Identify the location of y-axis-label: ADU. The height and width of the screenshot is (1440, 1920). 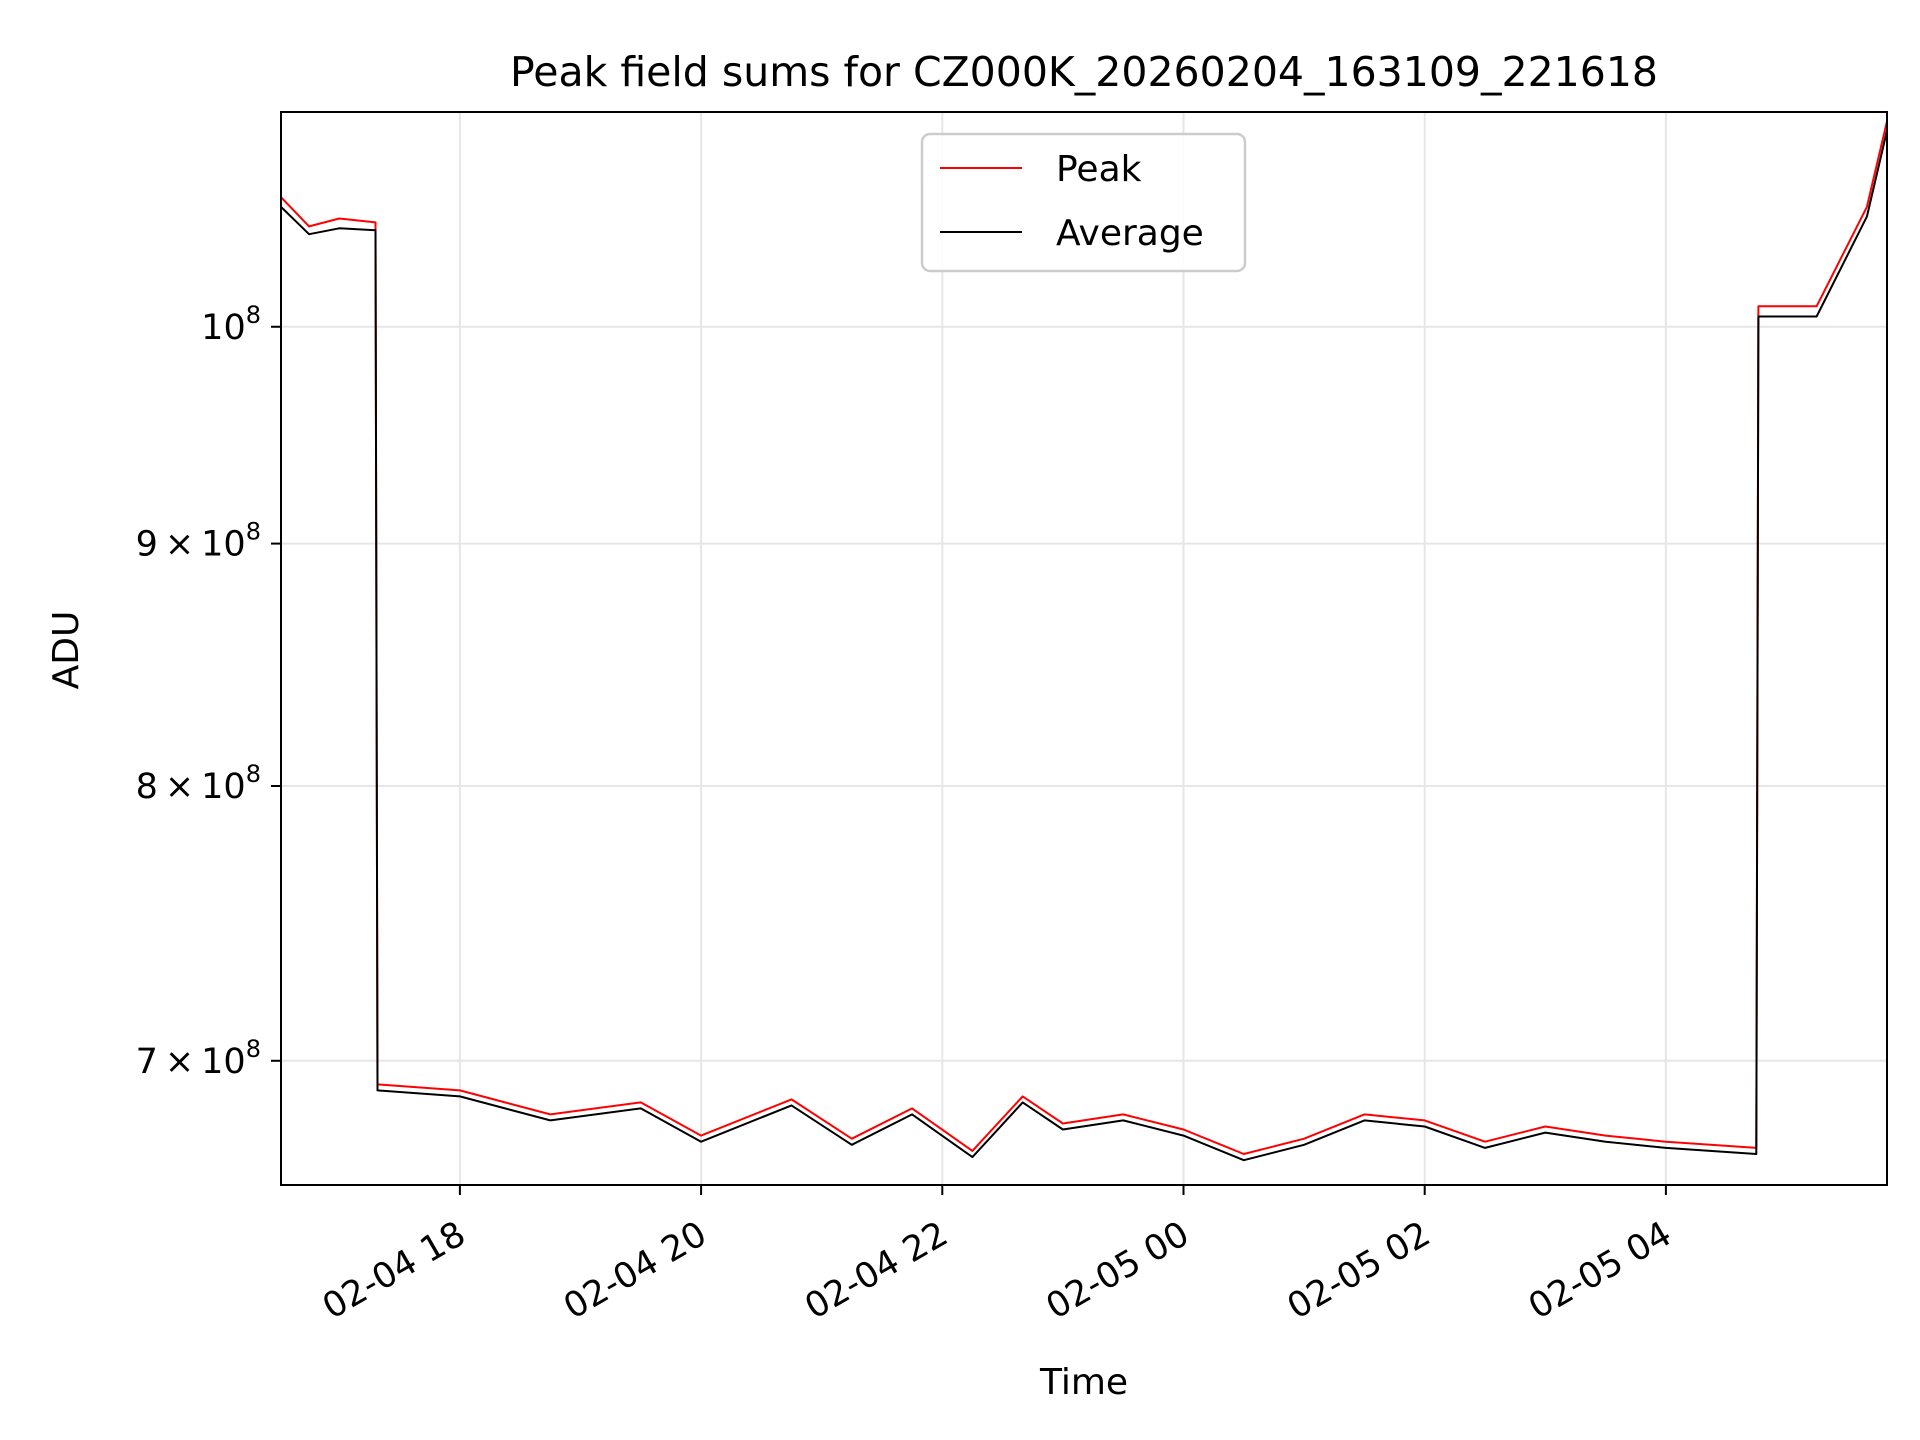
(66, 650).